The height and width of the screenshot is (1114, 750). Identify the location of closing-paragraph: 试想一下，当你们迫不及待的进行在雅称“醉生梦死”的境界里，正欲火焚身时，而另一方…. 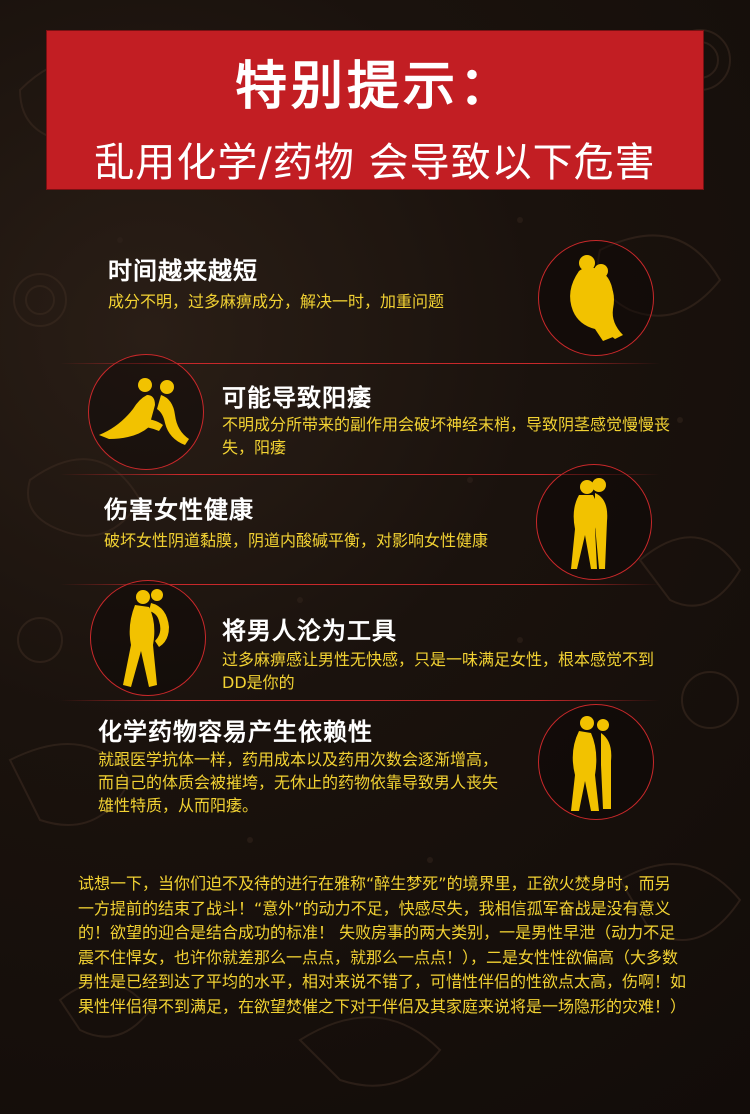
(382, 945).